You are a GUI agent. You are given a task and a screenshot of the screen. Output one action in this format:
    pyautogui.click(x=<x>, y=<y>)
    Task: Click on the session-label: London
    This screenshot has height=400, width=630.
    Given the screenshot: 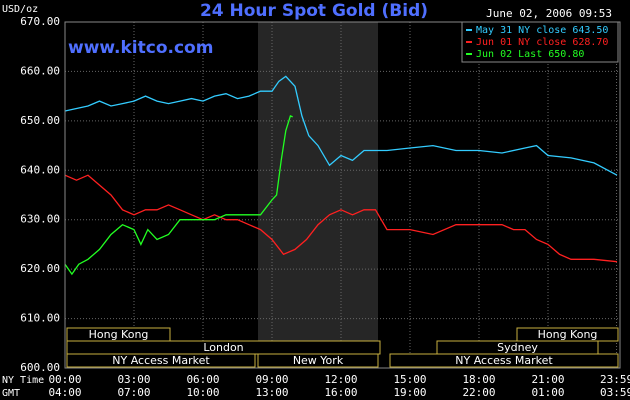 What is the action you would take?
    pyautogui.click(x=223, y=347)
    